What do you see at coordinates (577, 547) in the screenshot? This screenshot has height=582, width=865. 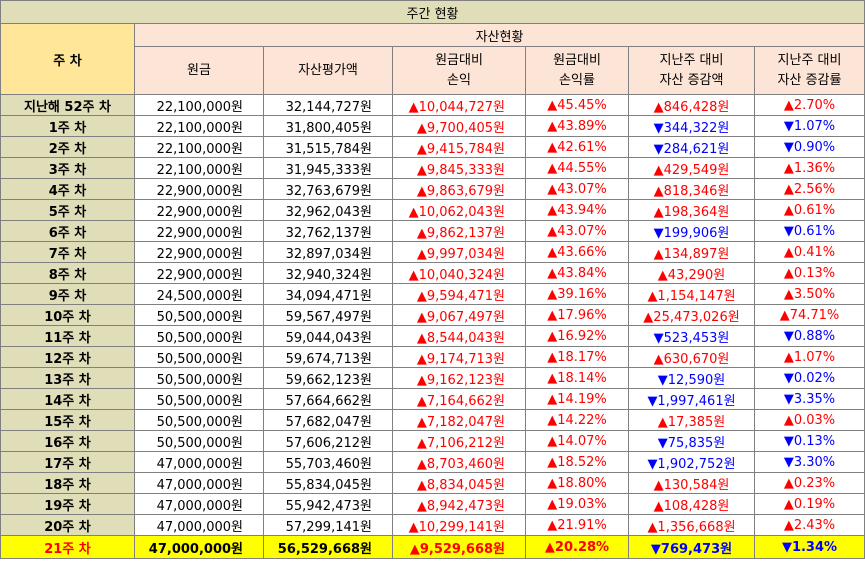 I see `profit-loss-rate-cell: ▲20.28%` at bounding box center [577, 547].